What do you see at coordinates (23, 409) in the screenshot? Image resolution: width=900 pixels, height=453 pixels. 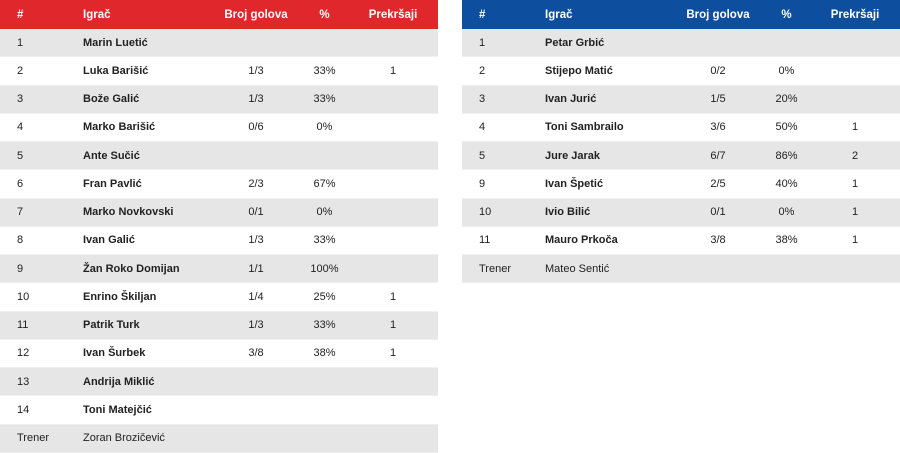 I see `player-number: 14` at bounding box center [23, 409].